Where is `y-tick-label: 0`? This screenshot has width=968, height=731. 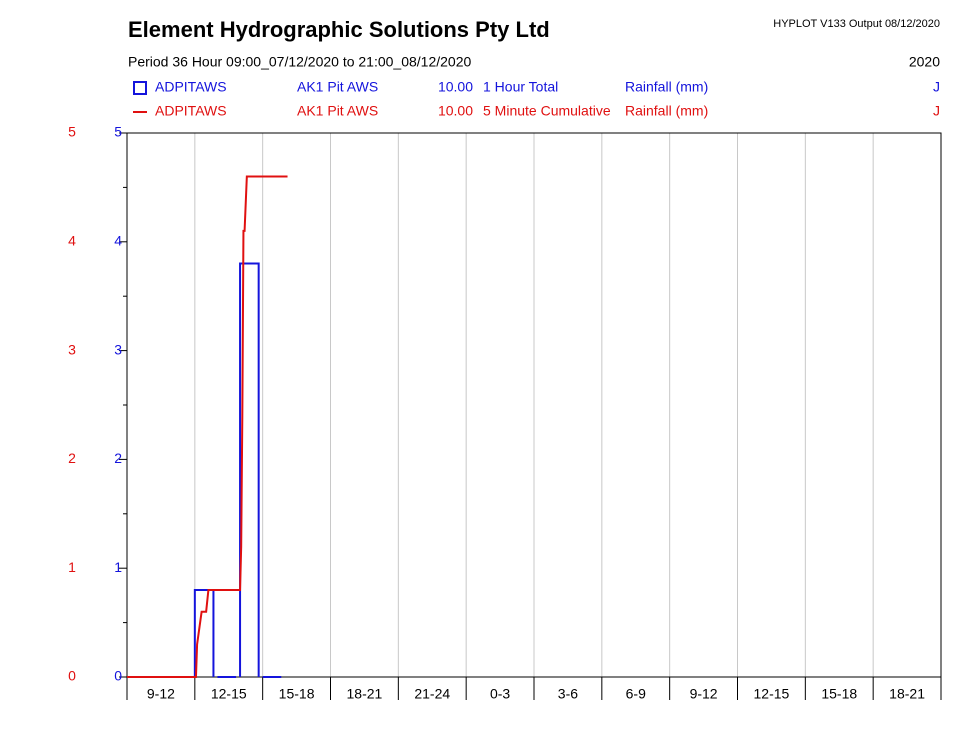 y-tick-label: 0 is located at coordinates (118, 676).